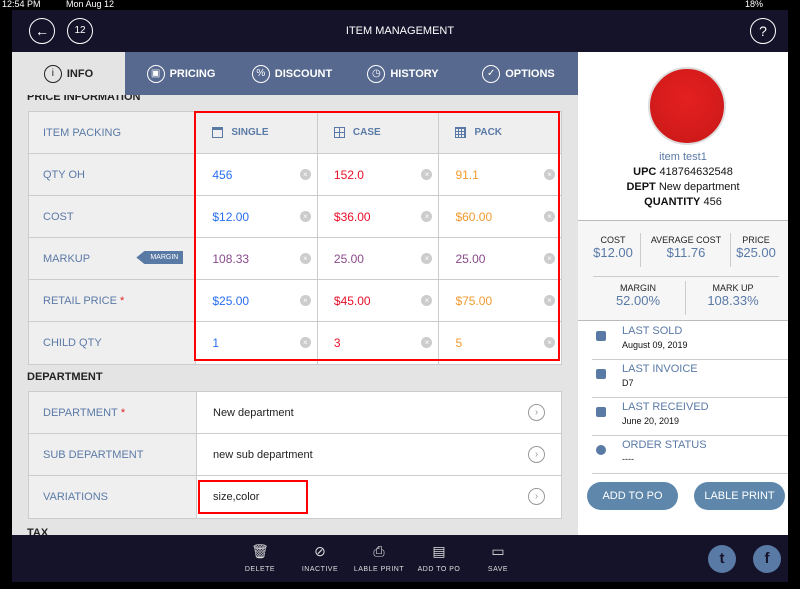  What do you see at coordinates (250, 132) in the screenshot?
I see `column-label: SINGLE` at bounding box center [250, 132].